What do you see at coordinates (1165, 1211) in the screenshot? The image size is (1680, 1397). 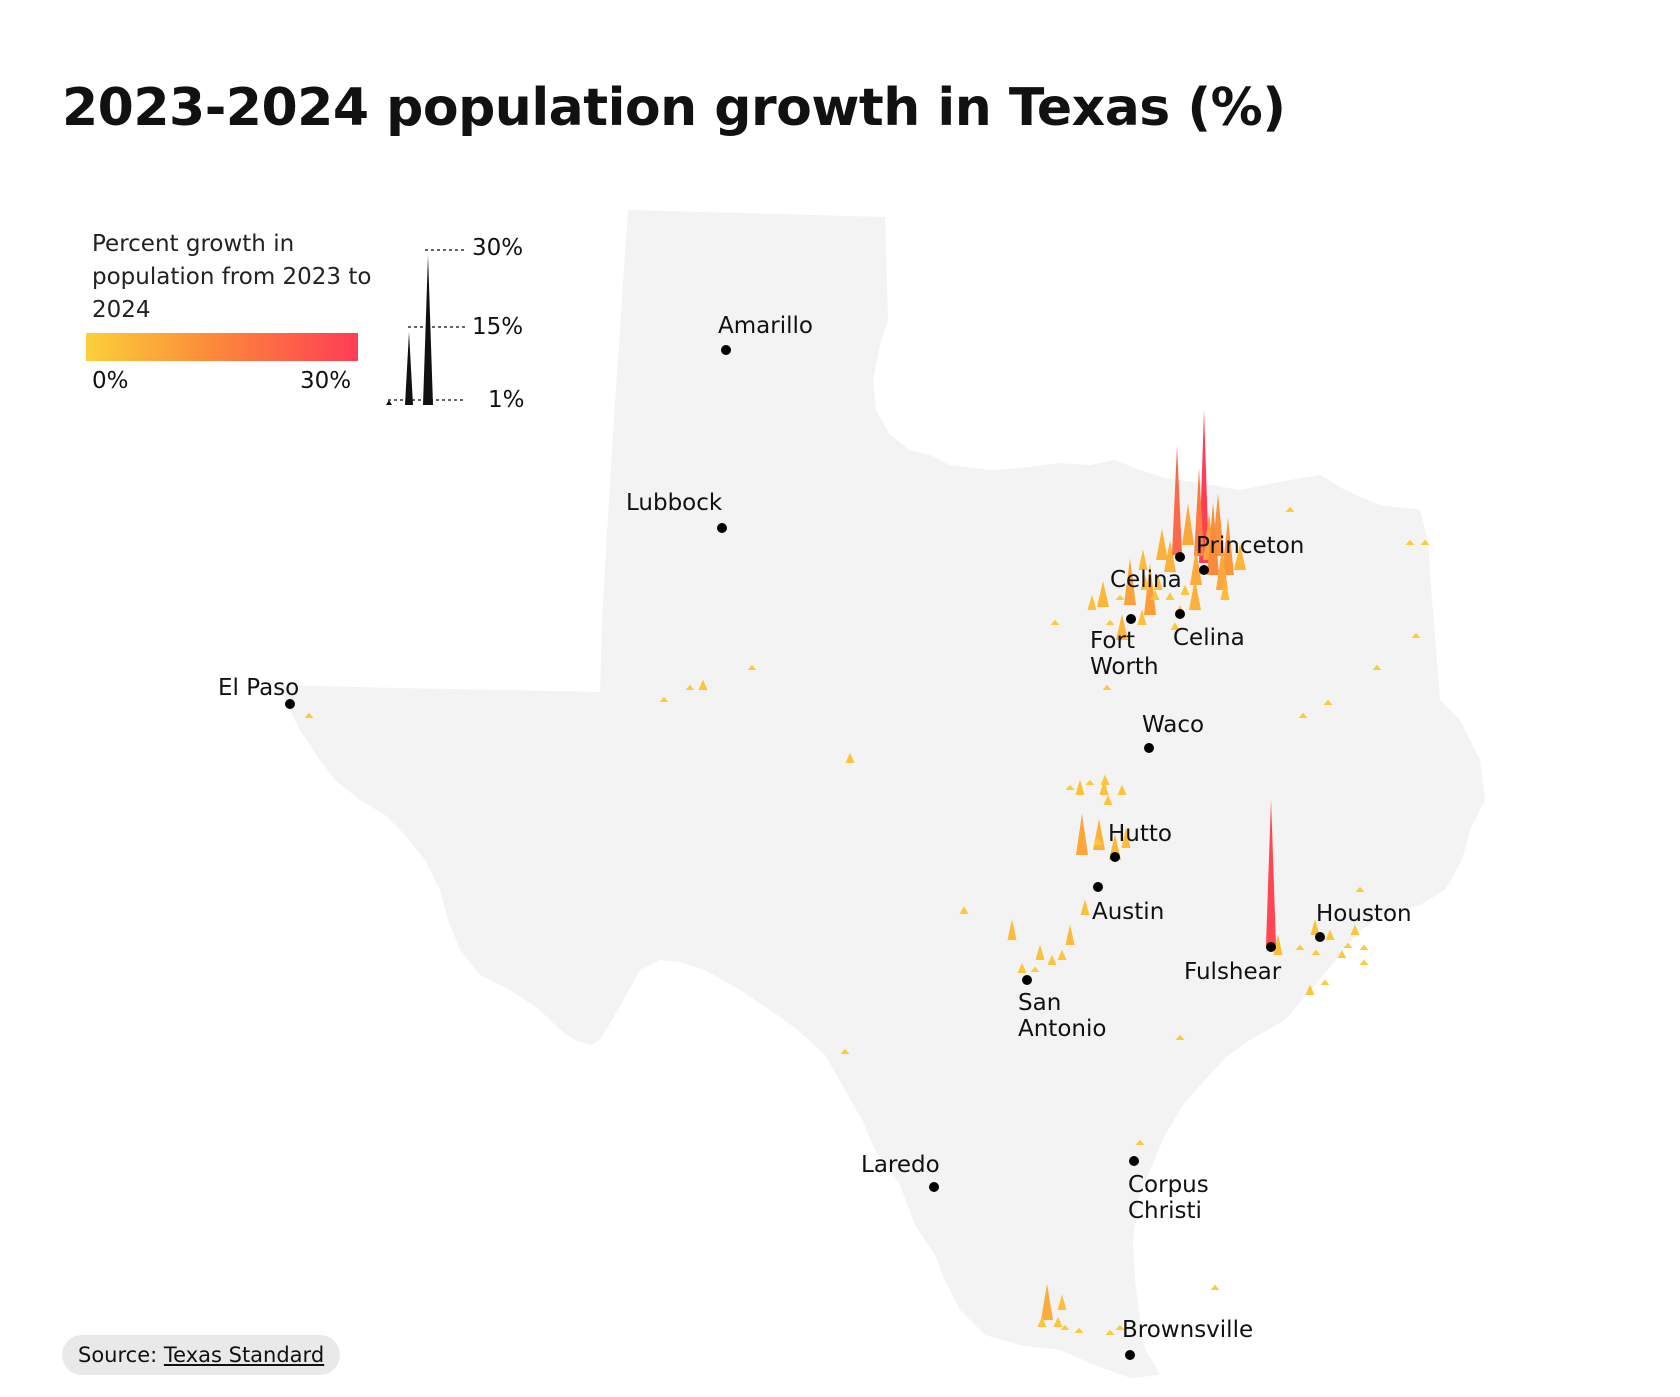 I see `city-label: Christi` at bounding box center [1165, 1211].